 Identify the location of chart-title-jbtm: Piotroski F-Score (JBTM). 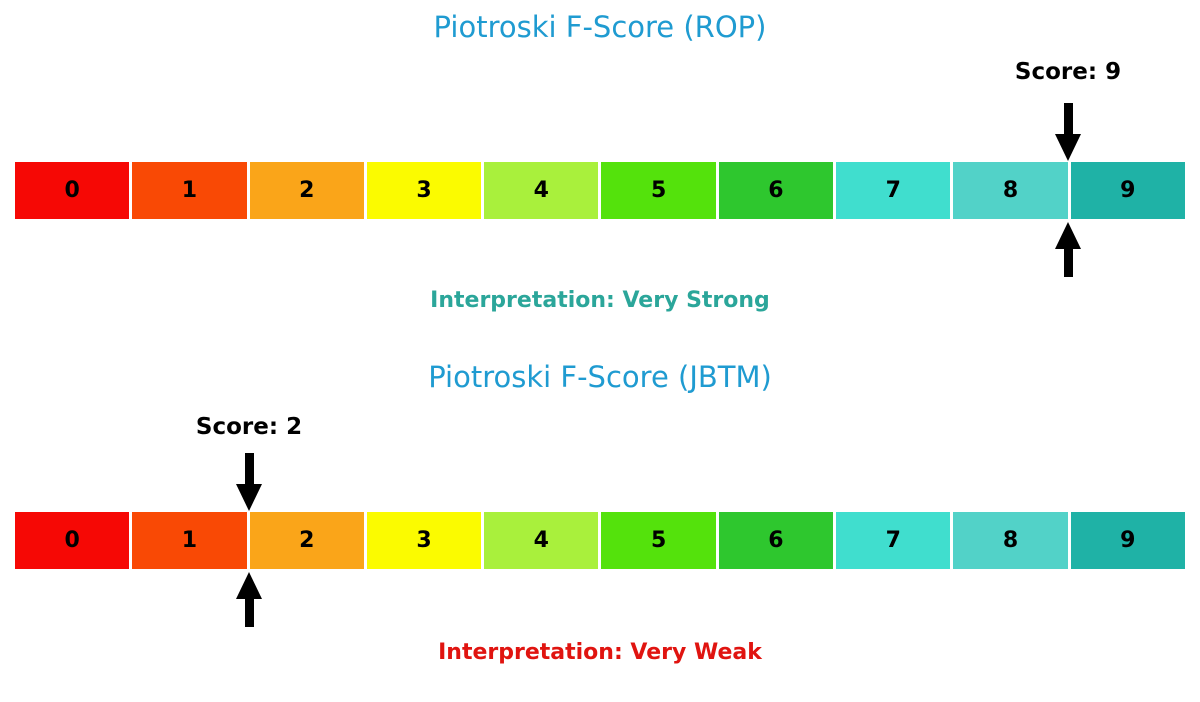
(600, 377).